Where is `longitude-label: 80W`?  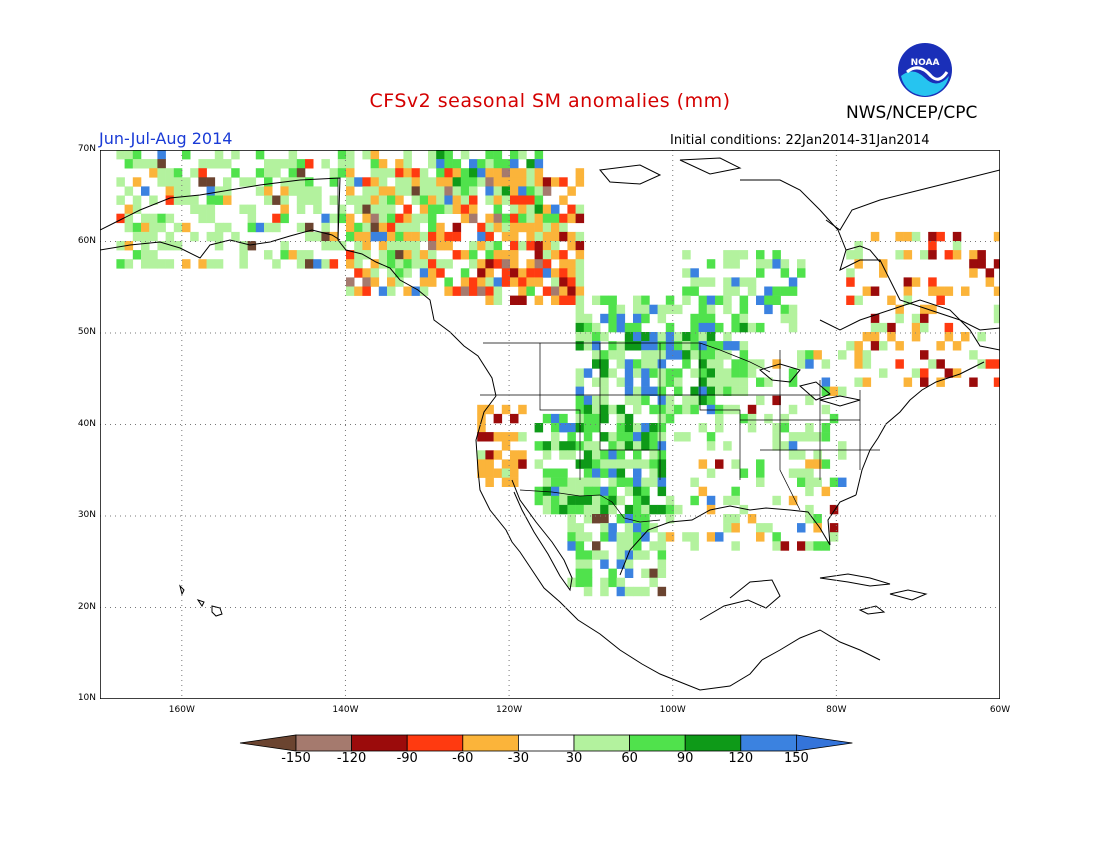
longitude-label: 80W is located at coordinates (836, 710).